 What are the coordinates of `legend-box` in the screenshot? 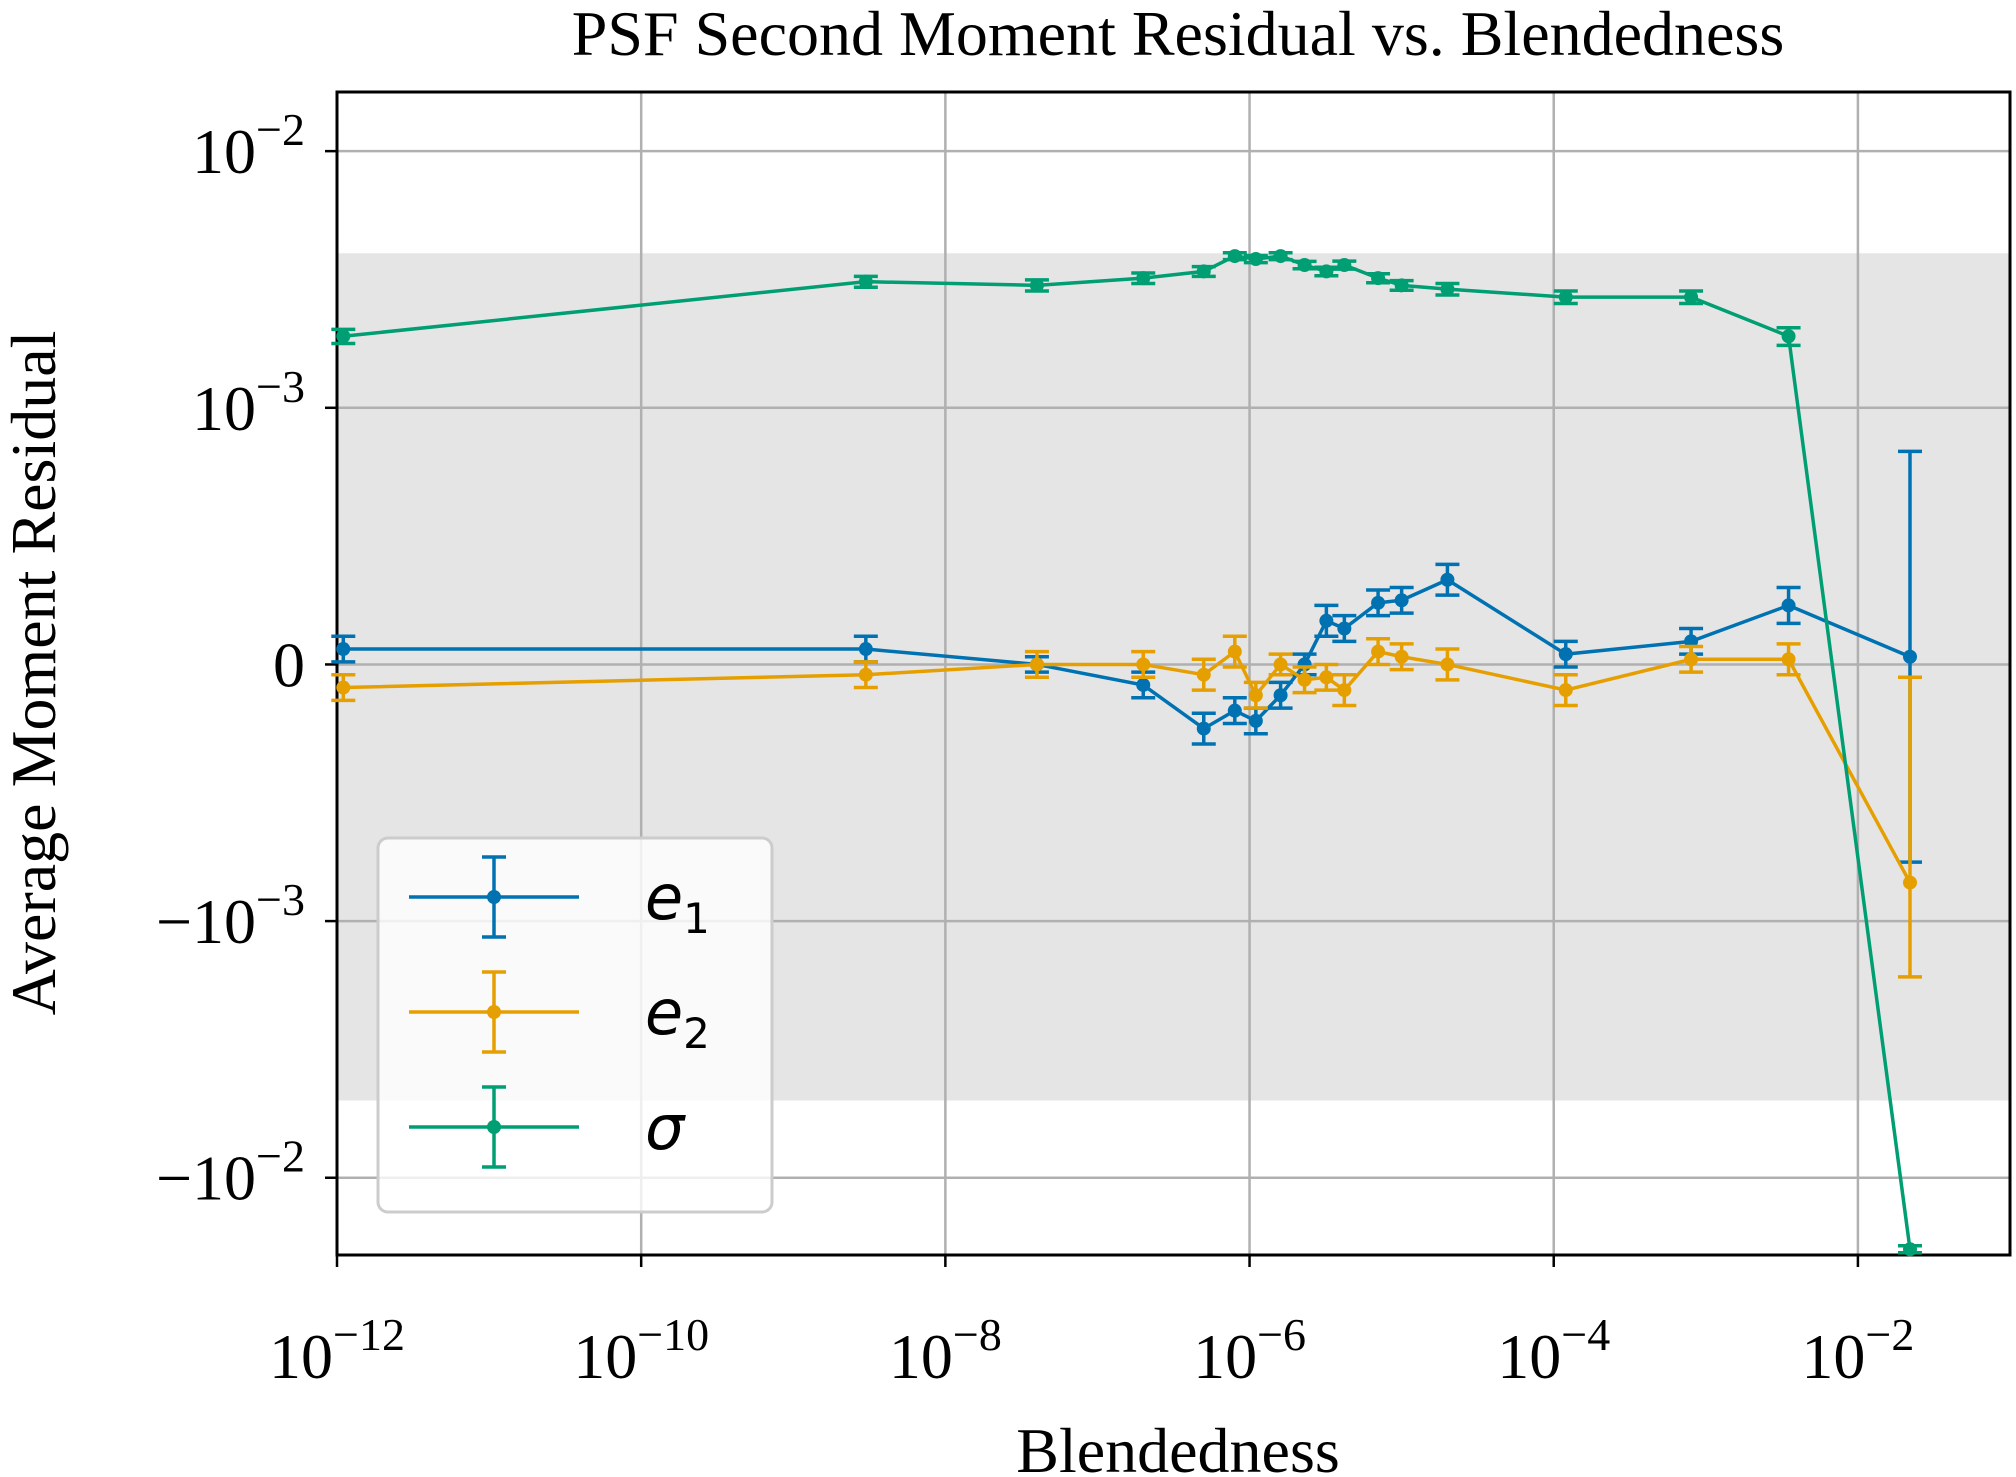 It's located at (575, 1025).